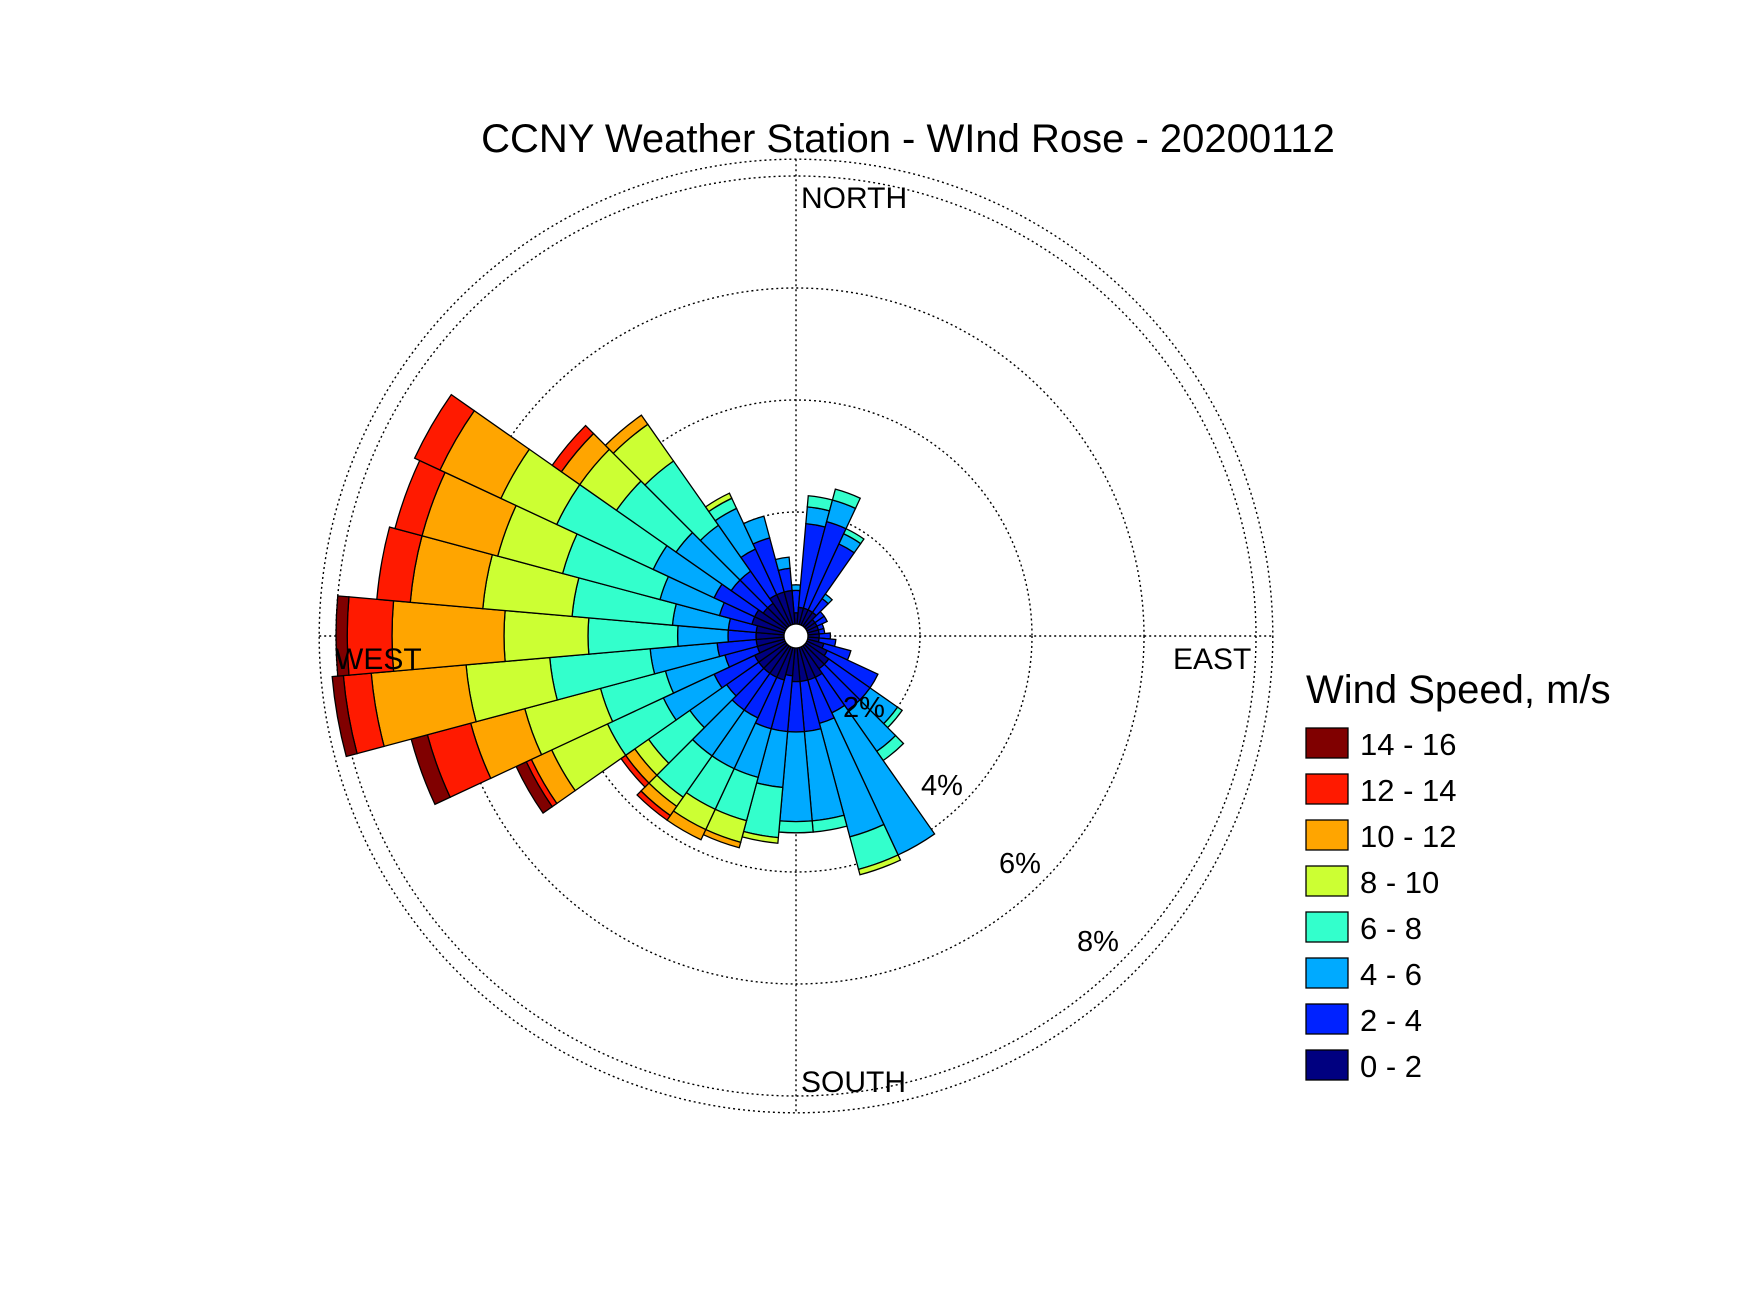 The width and height of the screenshot is (1750, 1313). What do you see at coordinates (1020, 864) in the screenshot?
I see `ring-label-6: 6%` at bounding box center [1020, 864].